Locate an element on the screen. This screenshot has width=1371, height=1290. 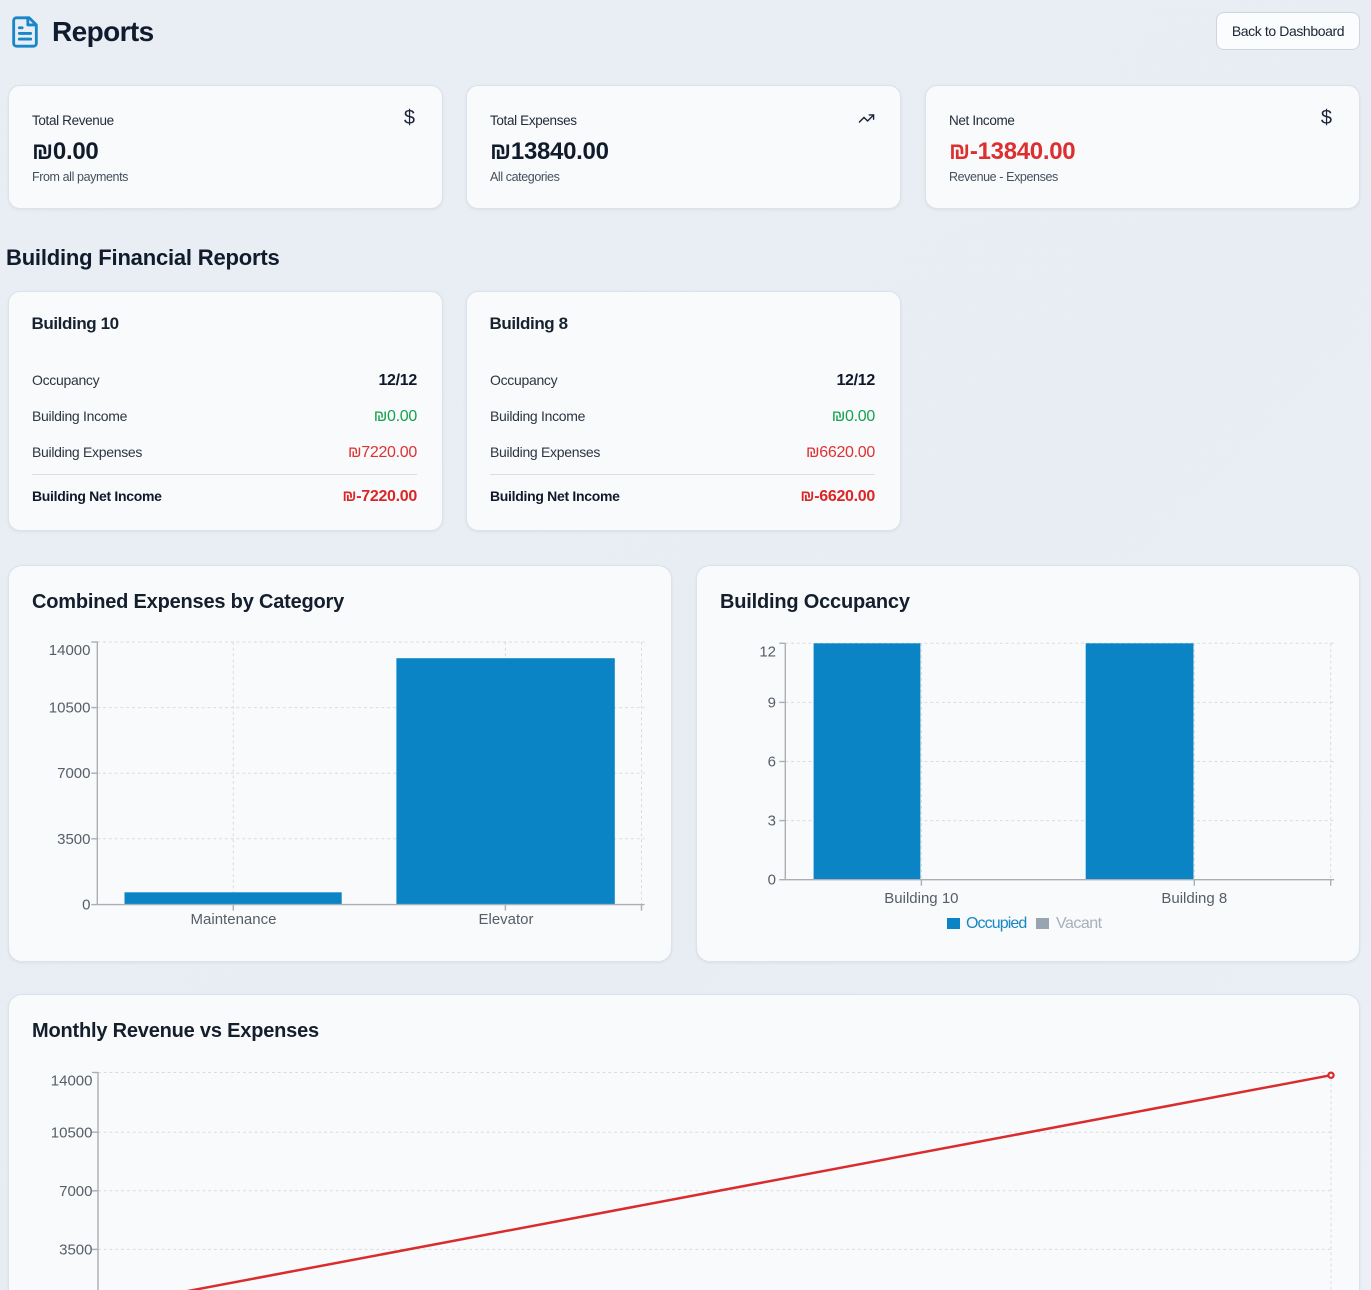
svg-text: Maintenance is located at coordinates (234, 919).